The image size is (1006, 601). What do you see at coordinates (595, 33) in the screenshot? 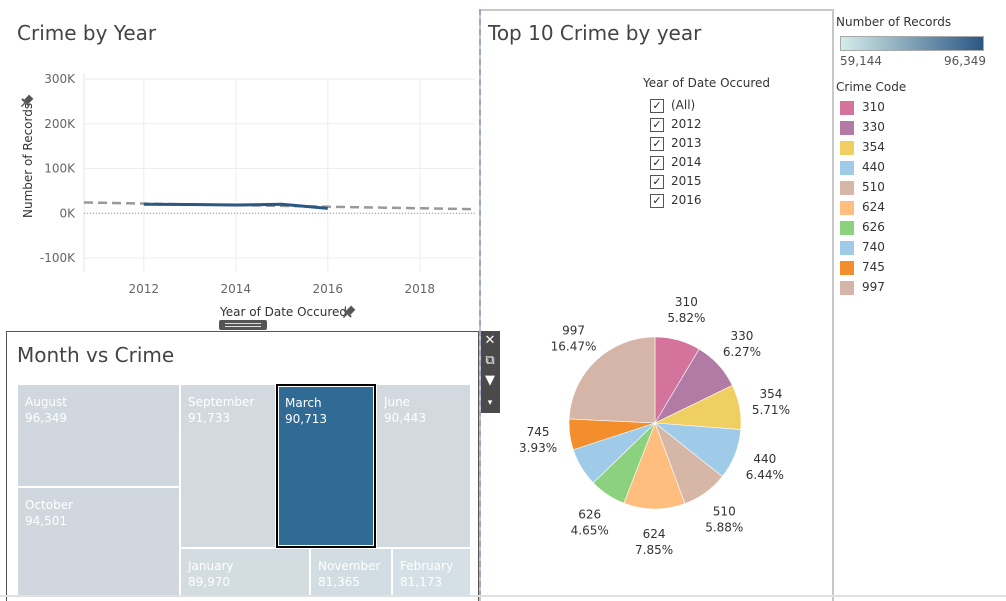
I see `pie-chart-title: Top 10 Crime by year` at bounding box center [595, 33].